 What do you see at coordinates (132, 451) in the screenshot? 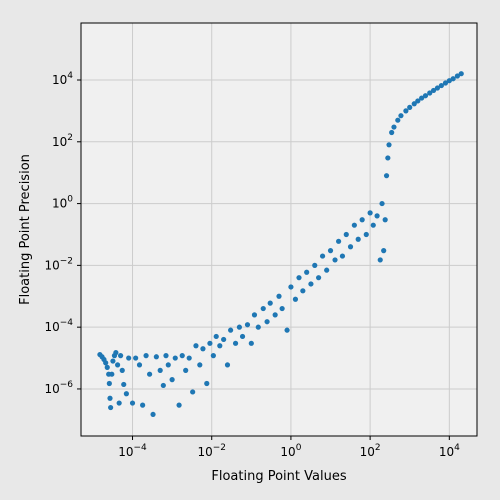
I see `x-tick-label: 10⁻⁴` at bounding box center [132, 451].